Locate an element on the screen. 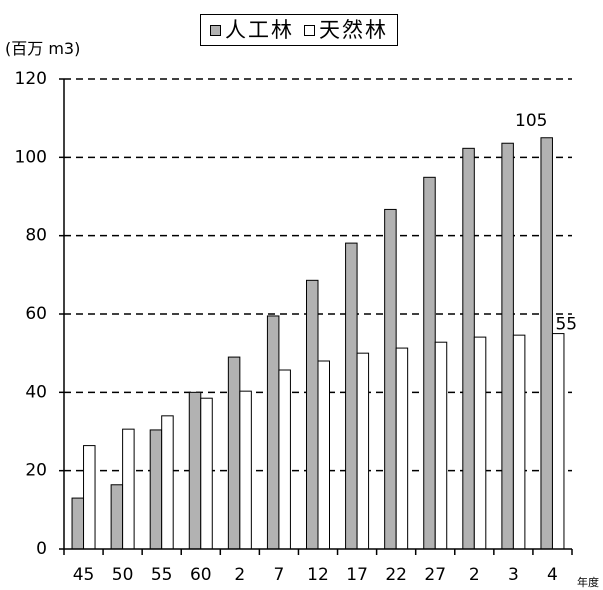 Image resolution: width=603 pixels, height=590 pixels. x-tick-label: 17 is located at coordinates (357, 575).